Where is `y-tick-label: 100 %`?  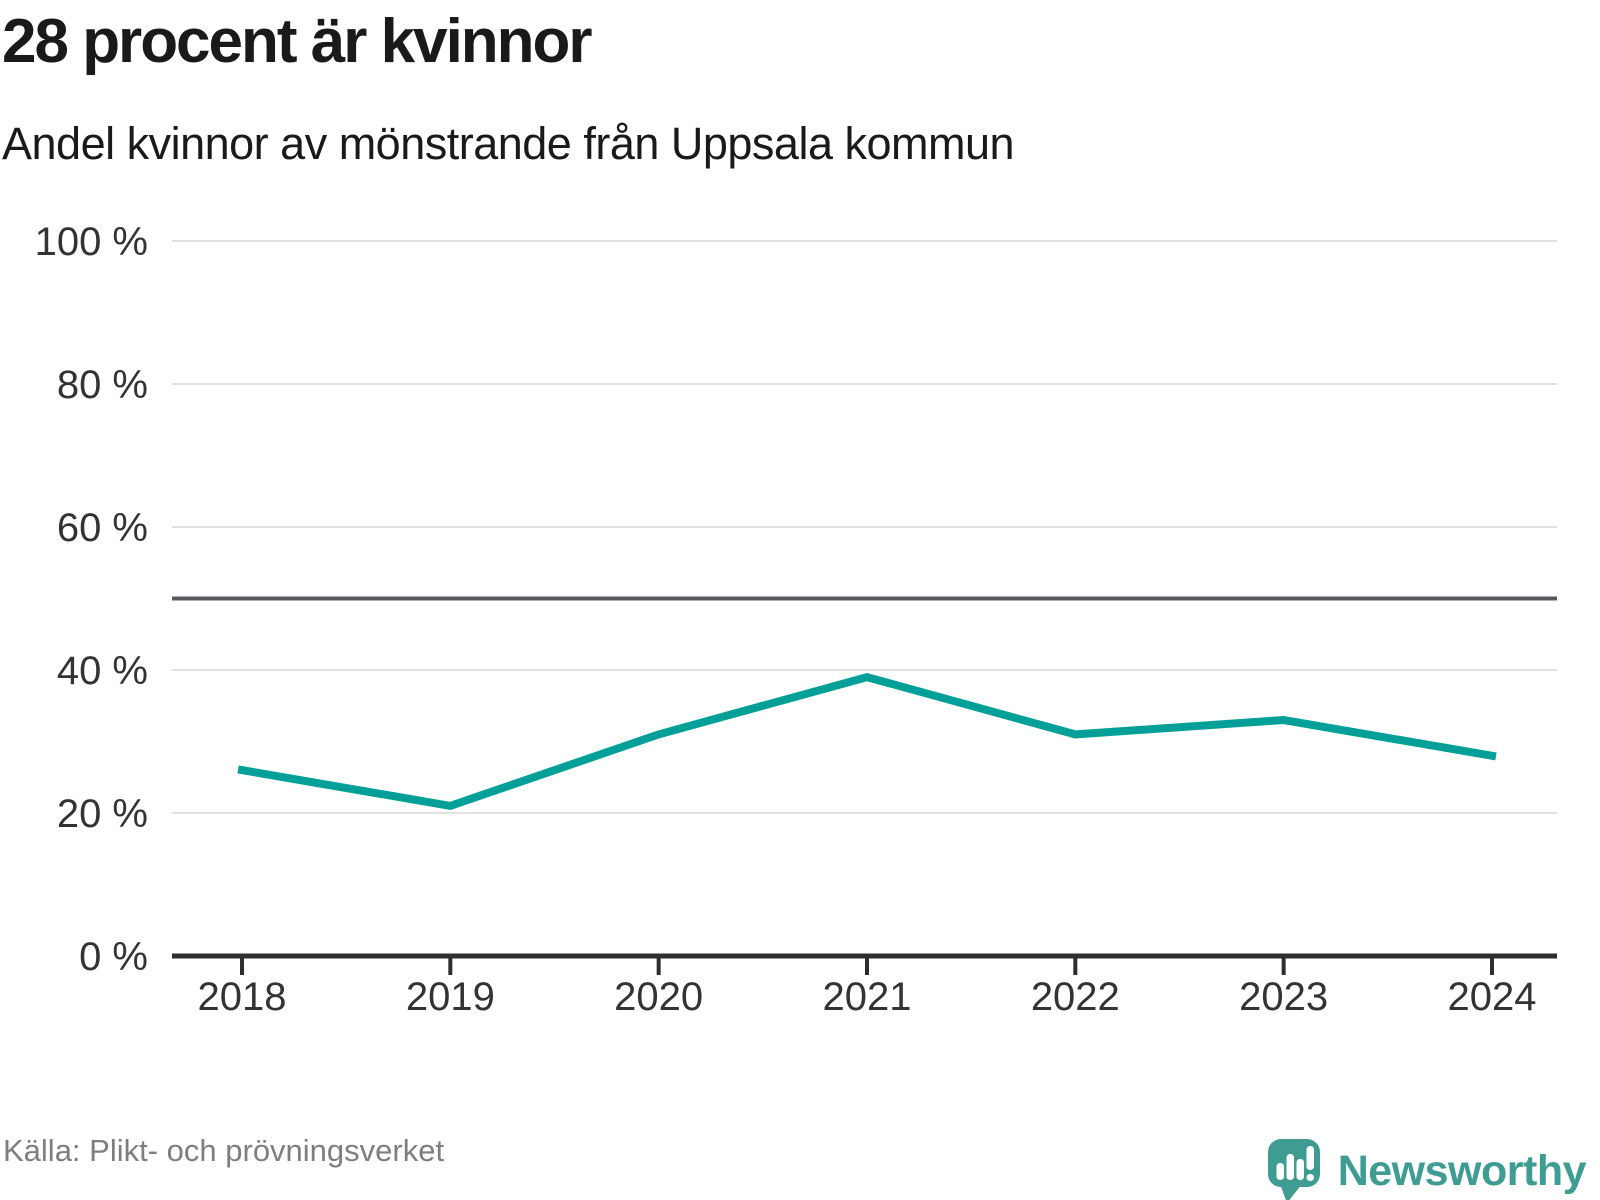 y-tick-label: 100 % is located at coordinates (91, 242).